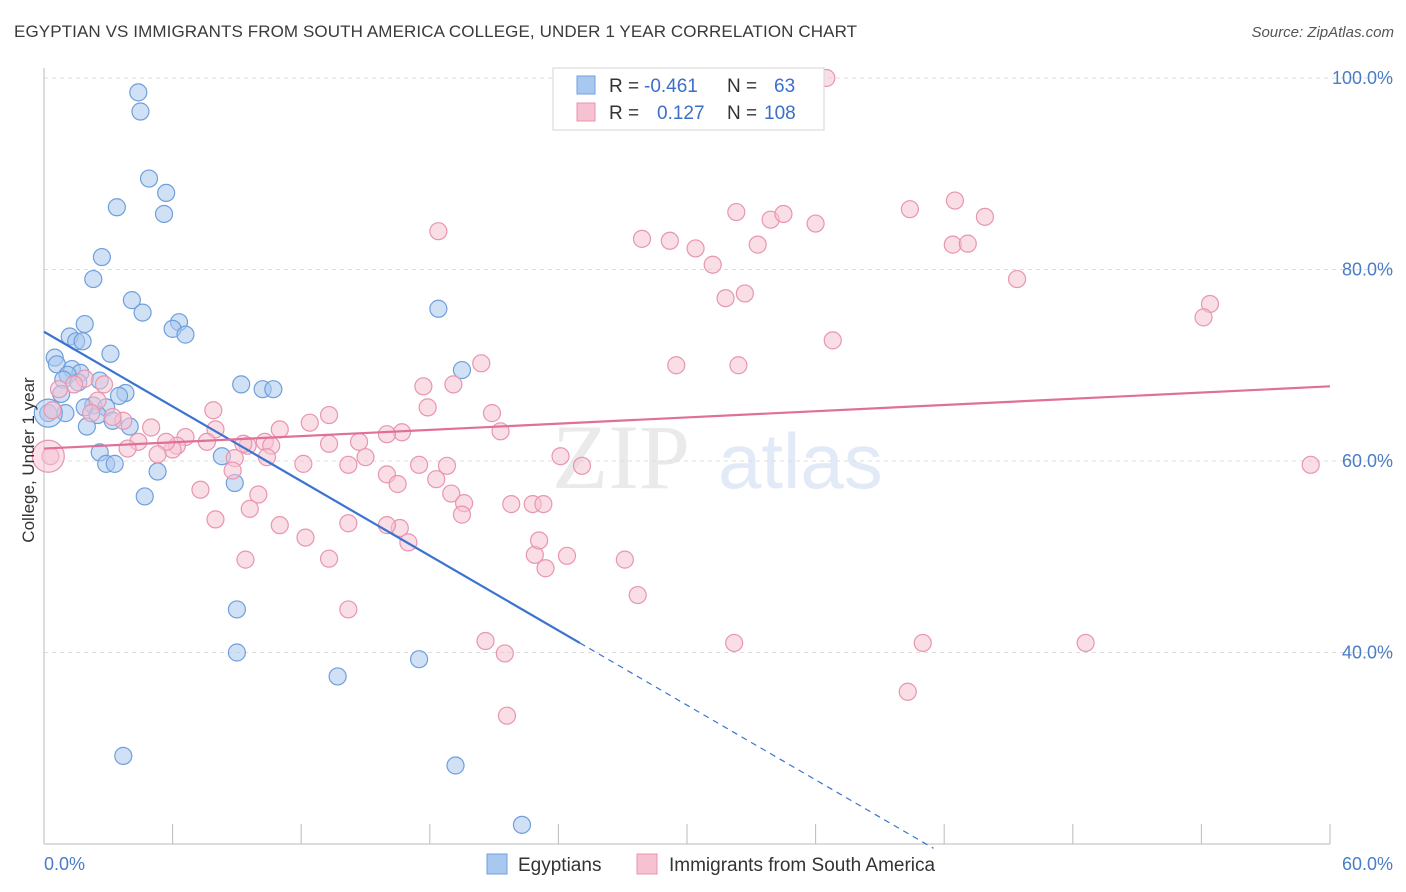 This screenshot has width=1406, height=892. I want to click on legend-n-value-imm: 108, so click(780, 113).